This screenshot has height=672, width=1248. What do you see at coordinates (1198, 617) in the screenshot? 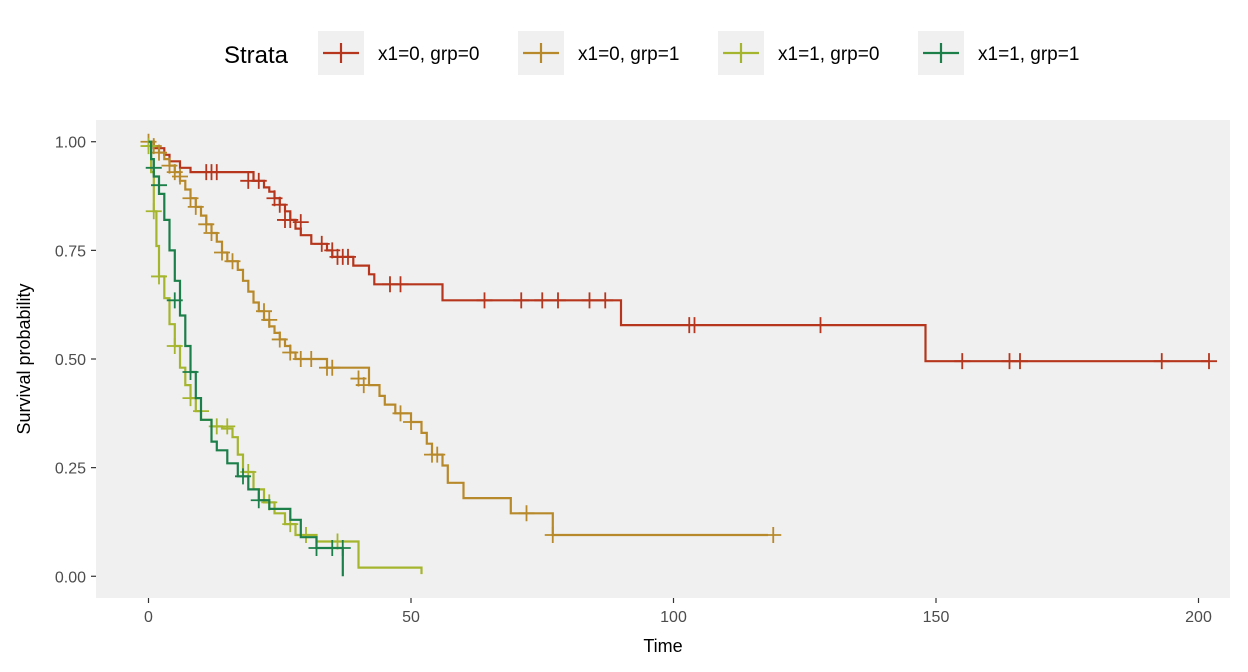
I see `x-tick-label: 200` at bounding box center [1198, 617].